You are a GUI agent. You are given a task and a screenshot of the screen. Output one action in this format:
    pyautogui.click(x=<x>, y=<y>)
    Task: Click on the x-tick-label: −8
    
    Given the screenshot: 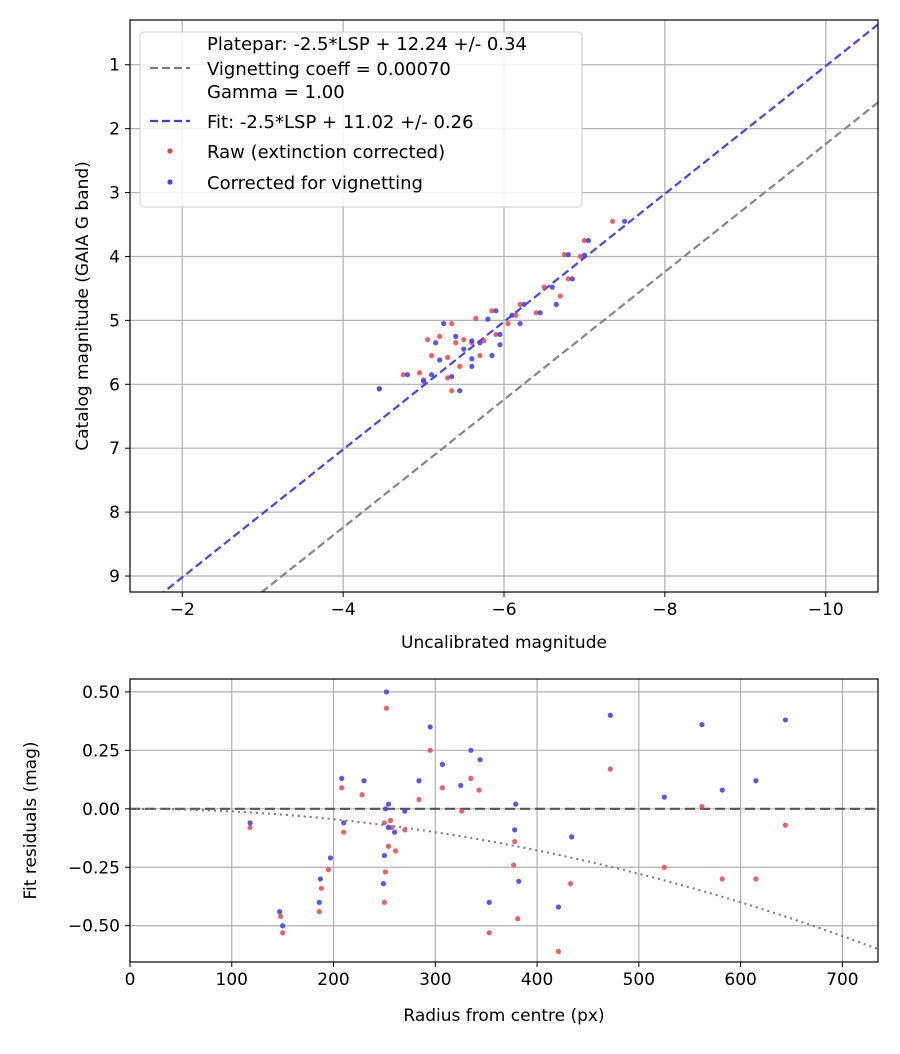 What is the action you would take?
    pyautogui.click(x=664, y=610)
    